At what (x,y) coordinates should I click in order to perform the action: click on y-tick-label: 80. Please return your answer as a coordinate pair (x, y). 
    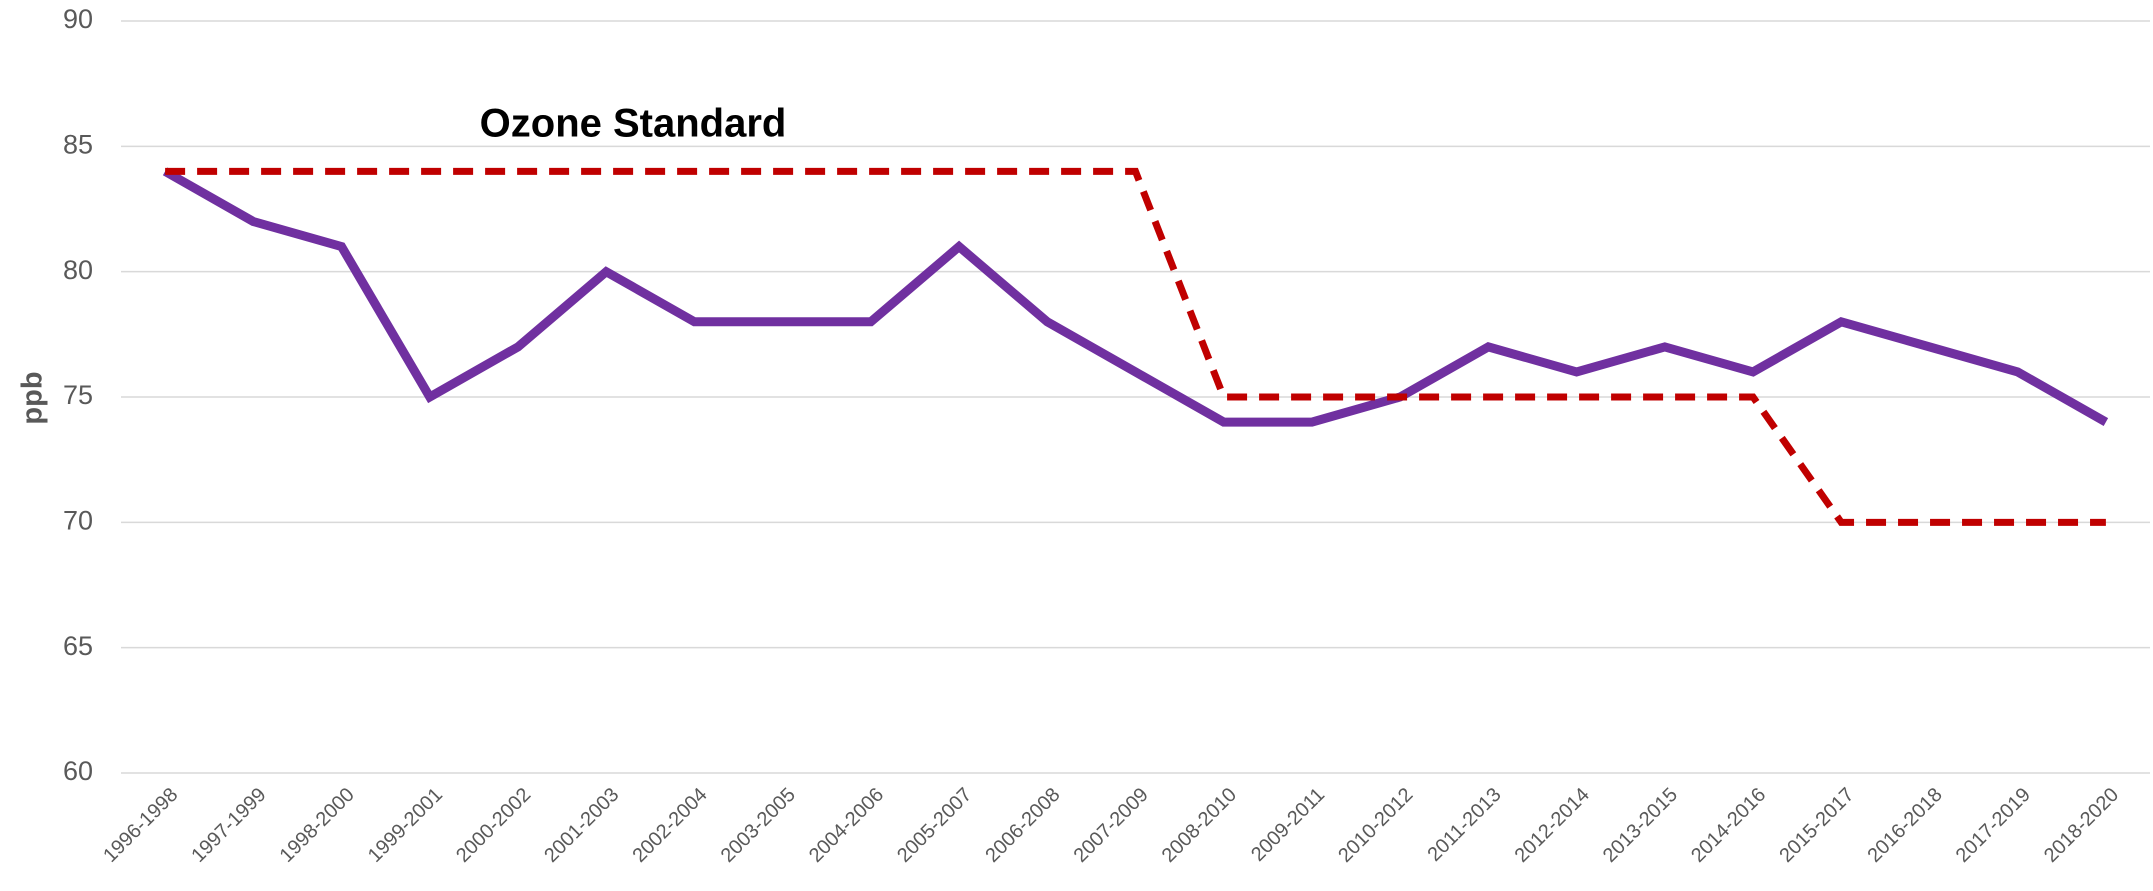
    Looking at the image, I should click on (78, 270).